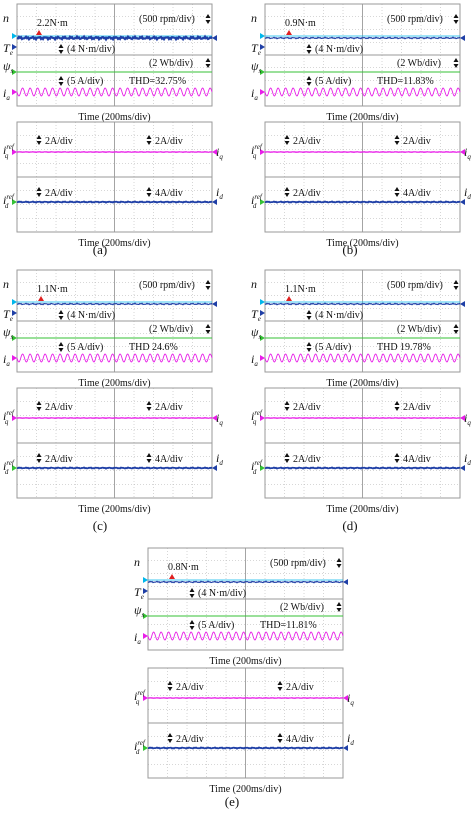 The height and width of the screenshot is (815, 474). What do you see at coordinates (52, 23) in the screenshot?
I see `torque-ripple-label: 2.2N·m` at bounding box center [52, 23].